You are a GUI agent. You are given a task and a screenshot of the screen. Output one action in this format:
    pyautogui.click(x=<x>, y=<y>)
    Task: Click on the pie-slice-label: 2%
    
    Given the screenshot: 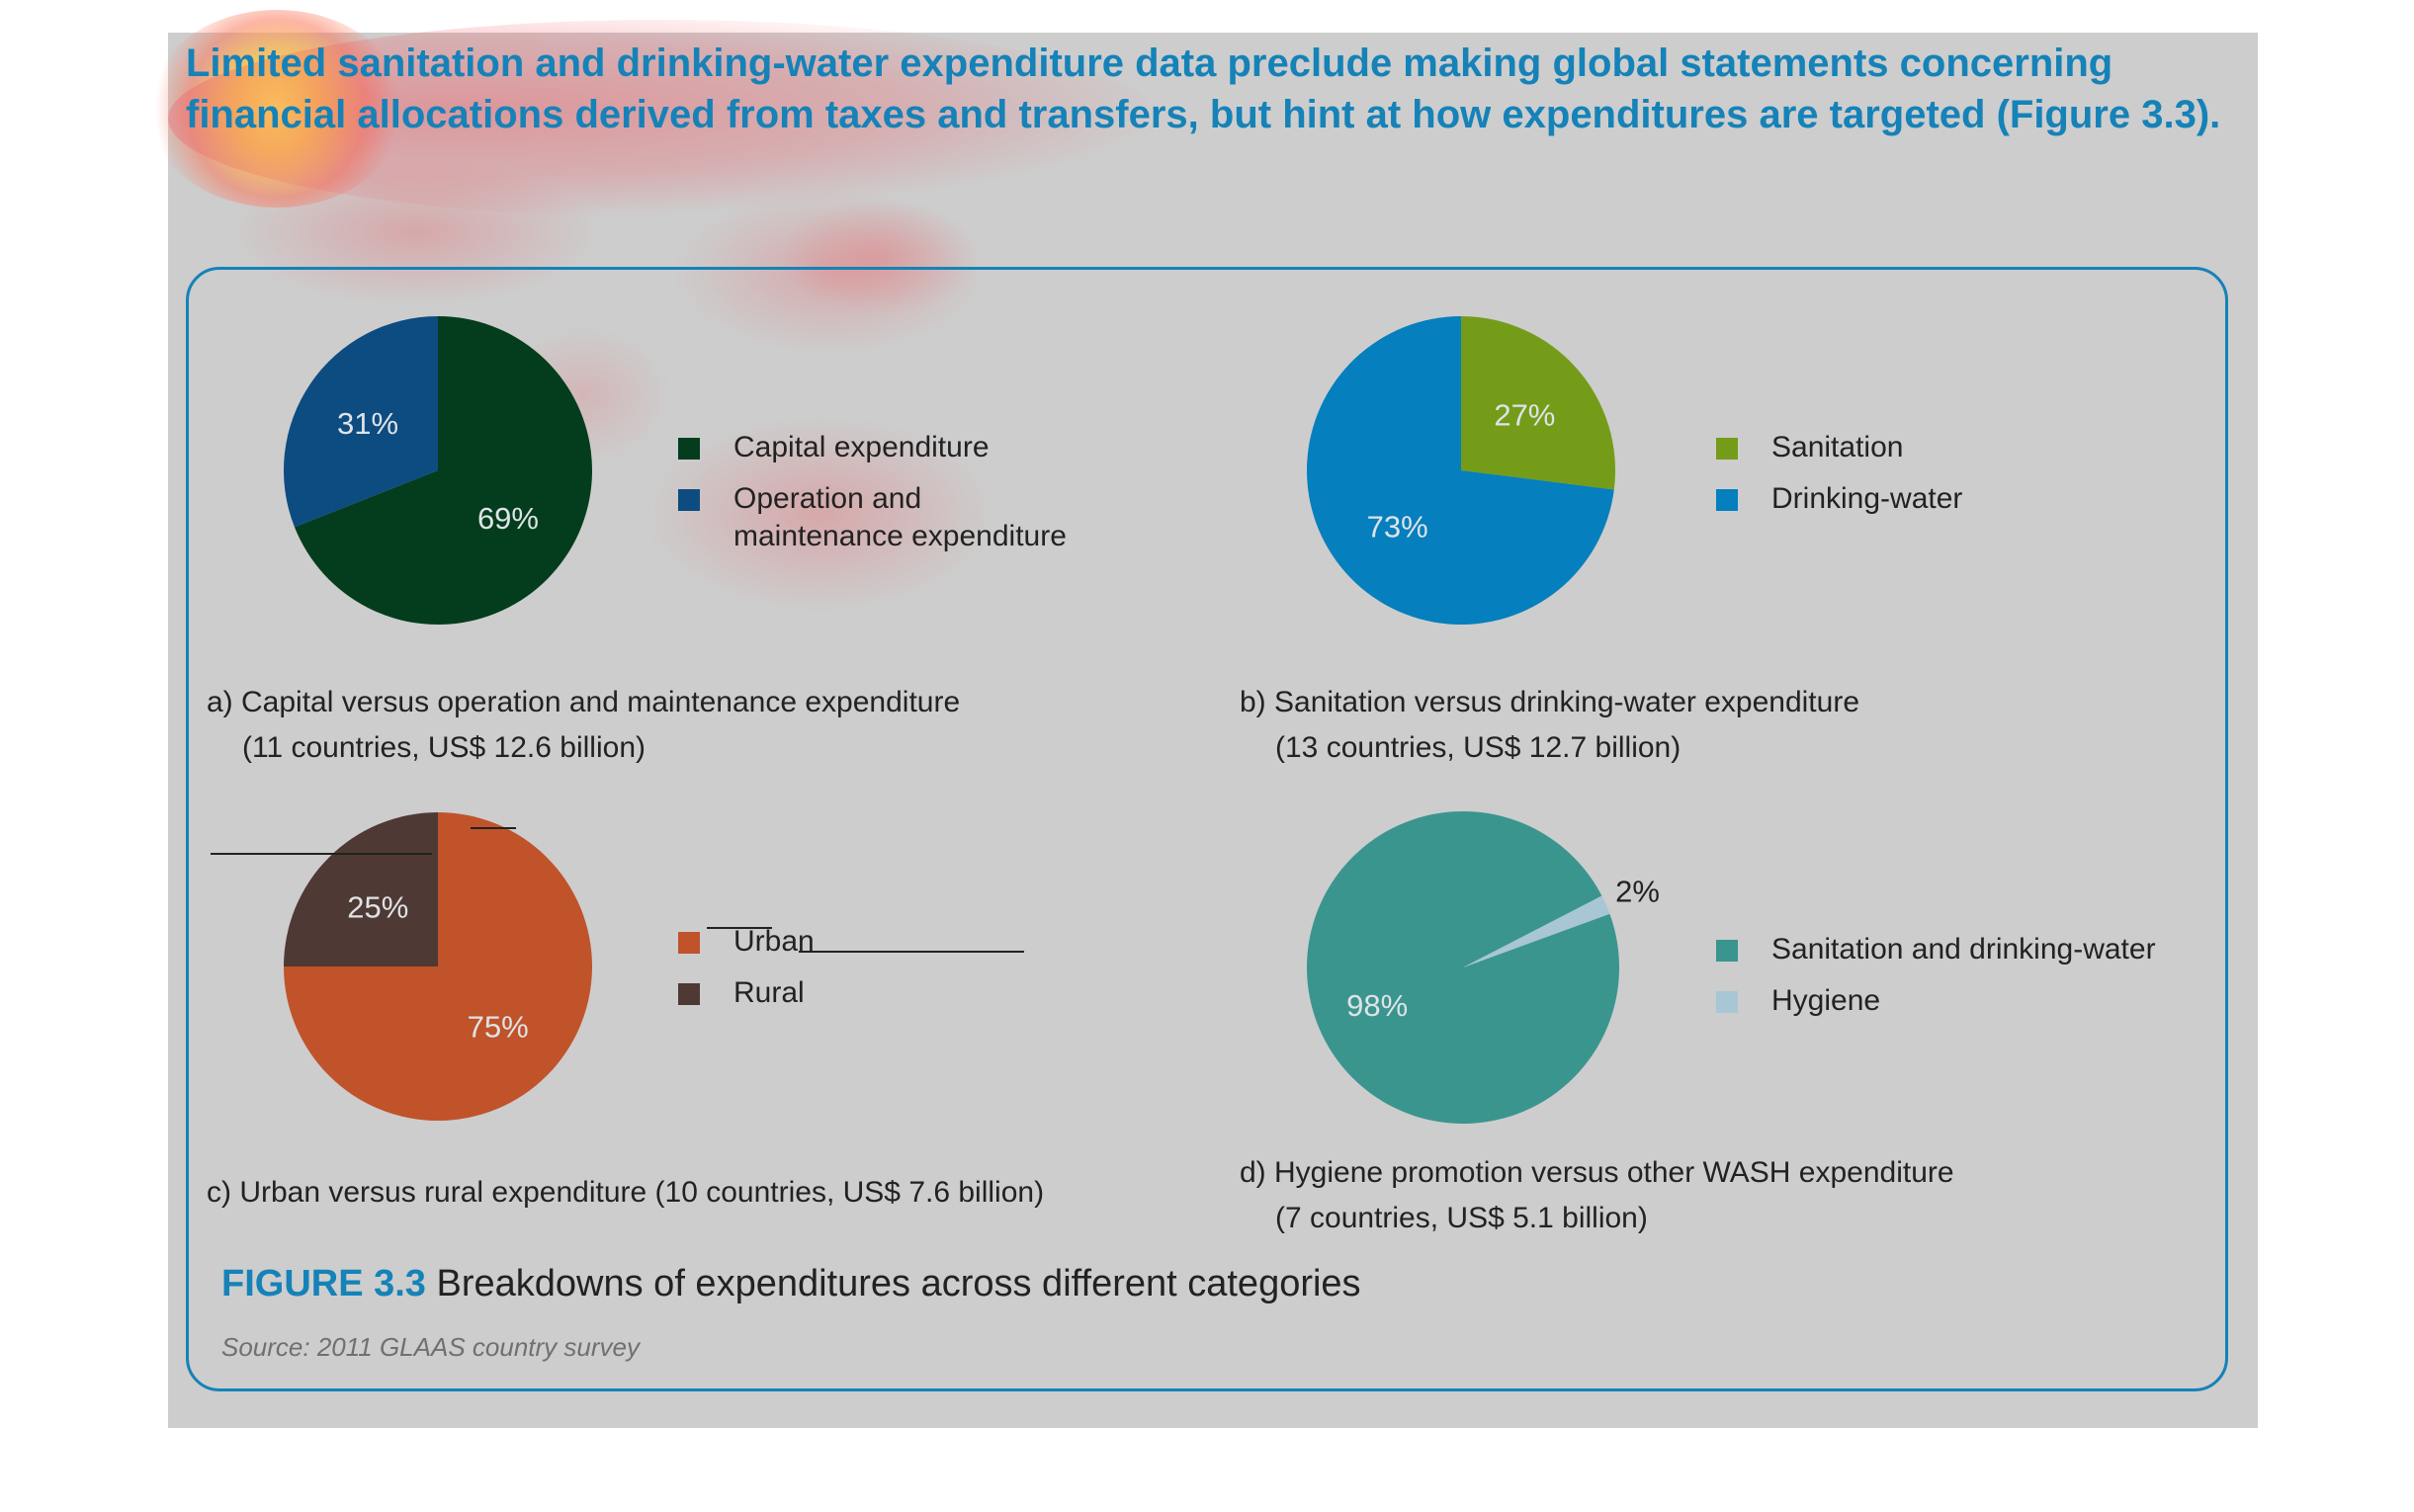 What is the action you would take?
    pyautogui.click(x=1637, y=892)
    